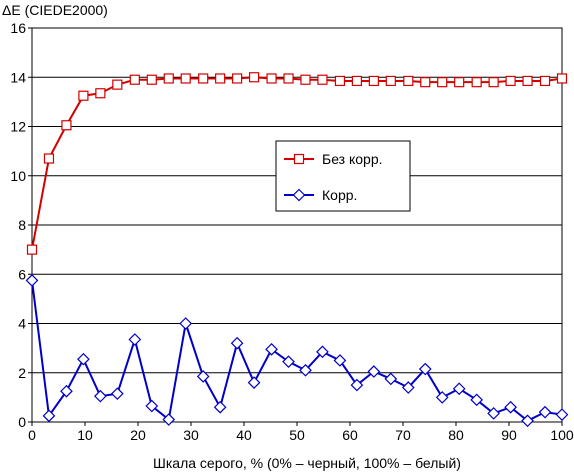  Describe the element at coordinates (18, 77) in the screenshot. I see `y-tick-label: 14` at that location.